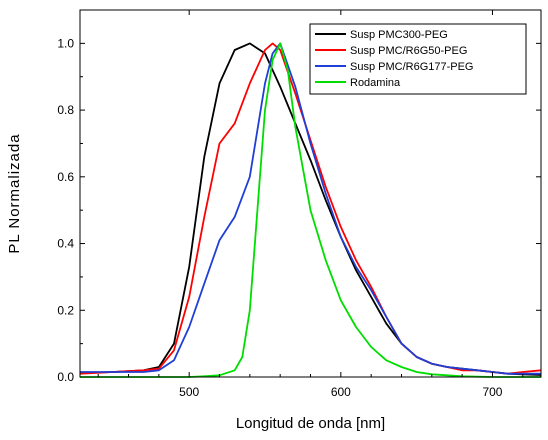 Image resolution: width=548 pixels, height=440 pixels. I want to click on y-tick-label: 0.8, so click(65, 110).